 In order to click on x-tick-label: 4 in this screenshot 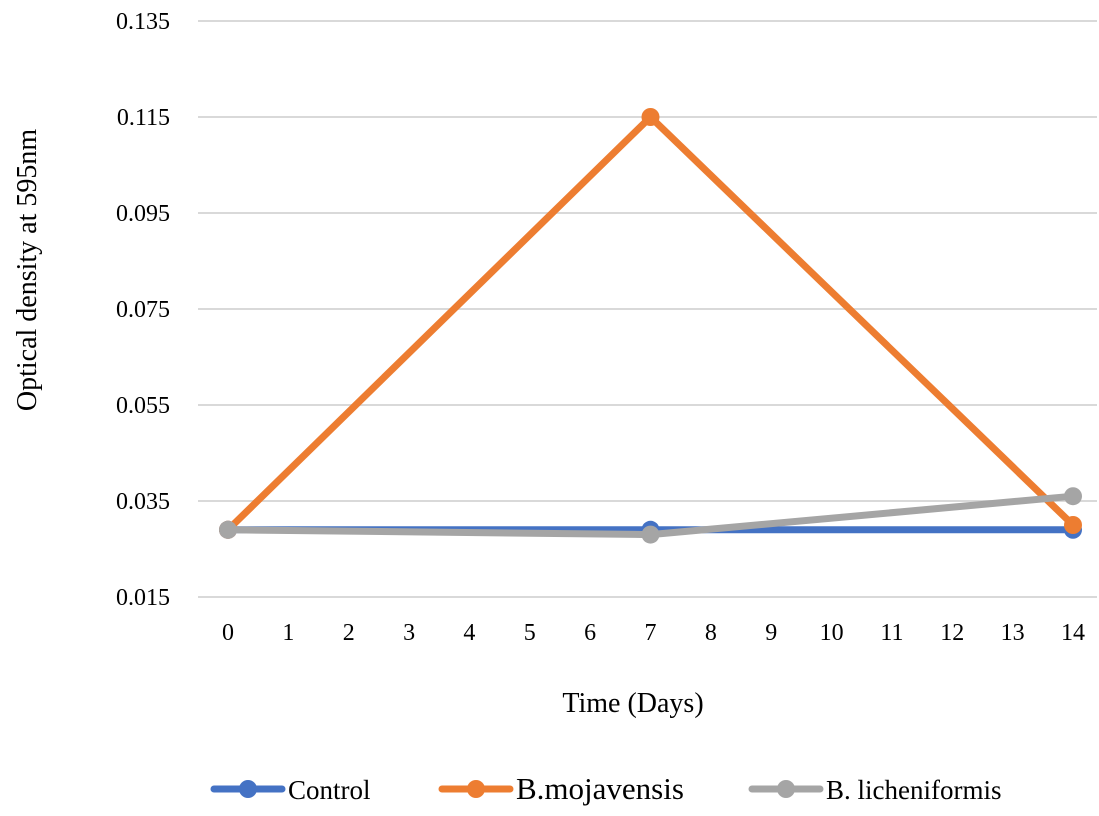, I will do `click(469, 633)`.